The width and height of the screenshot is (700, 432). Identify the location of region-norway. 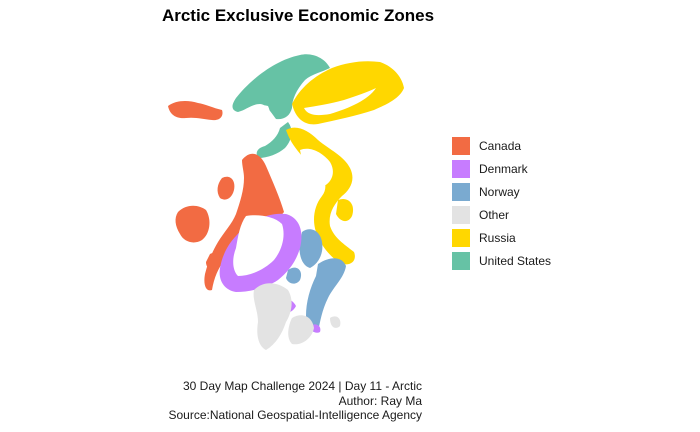
(316, 281).